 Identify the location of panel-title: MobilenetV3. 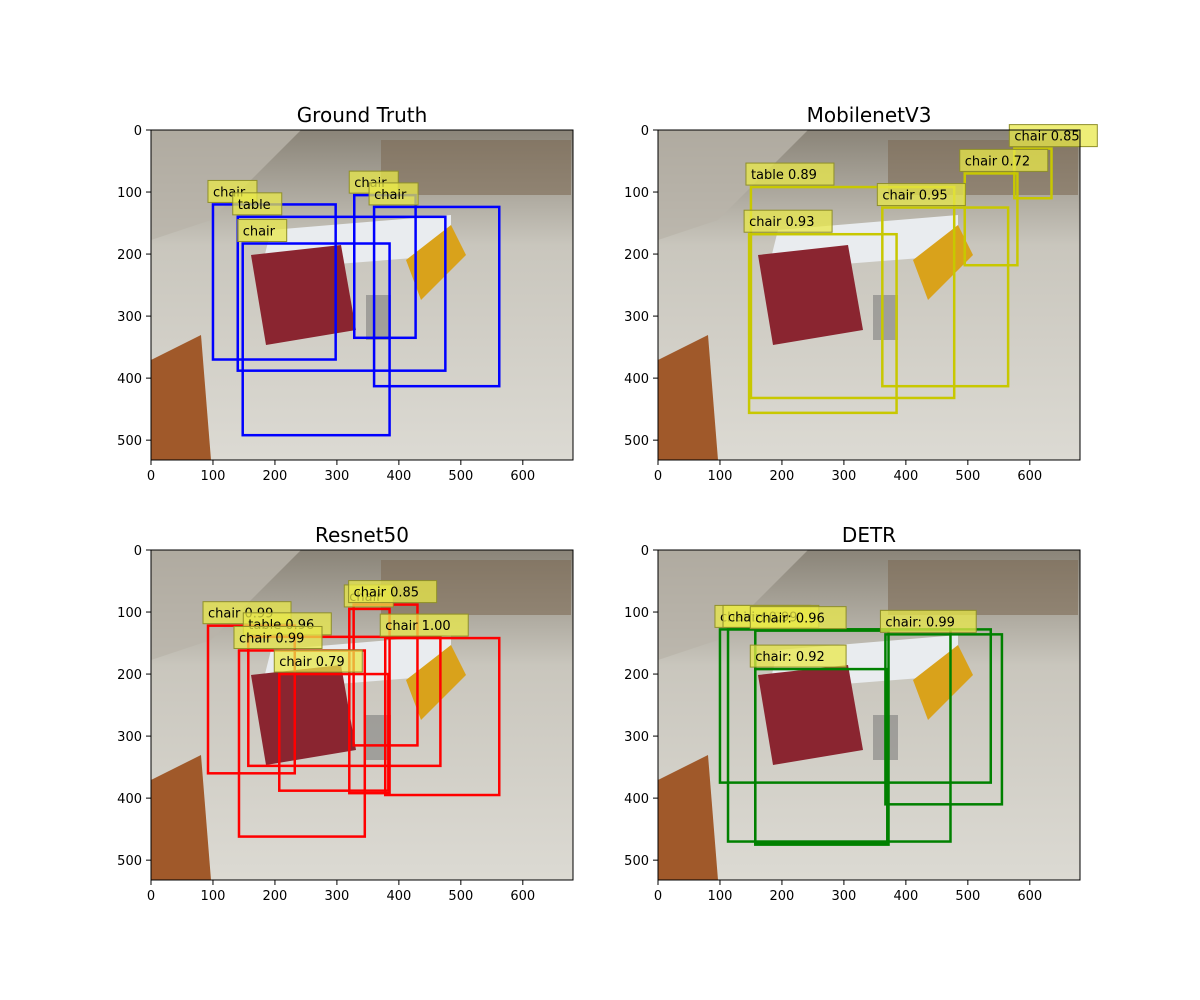
(869, 115).